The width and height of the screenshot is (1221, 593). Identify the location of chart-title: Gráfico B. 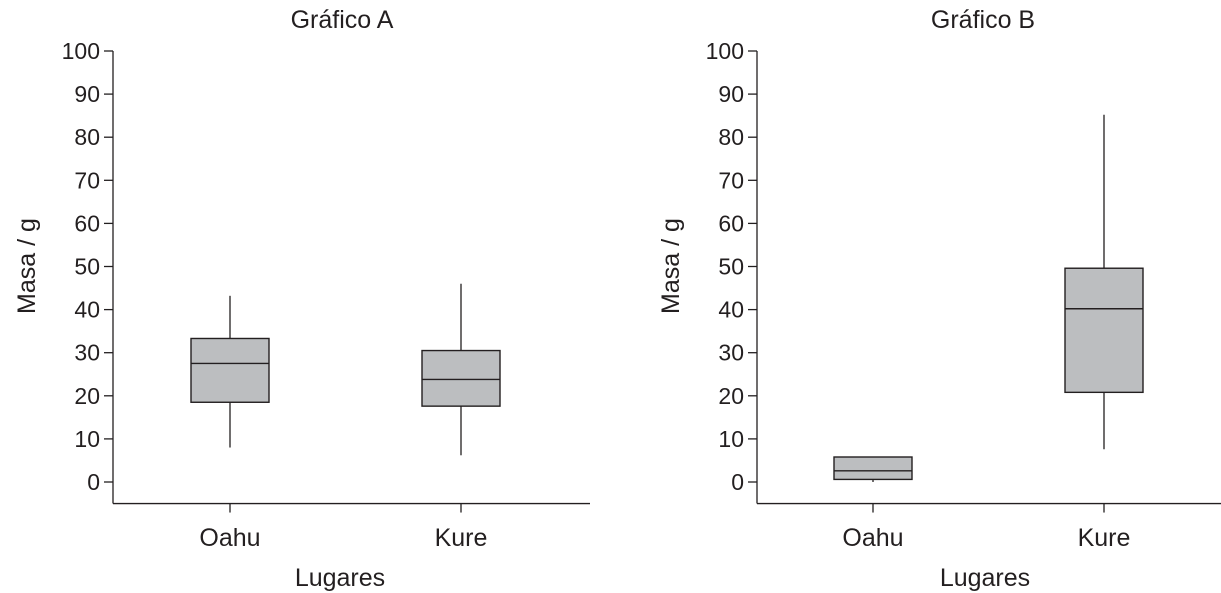
(983, 20).